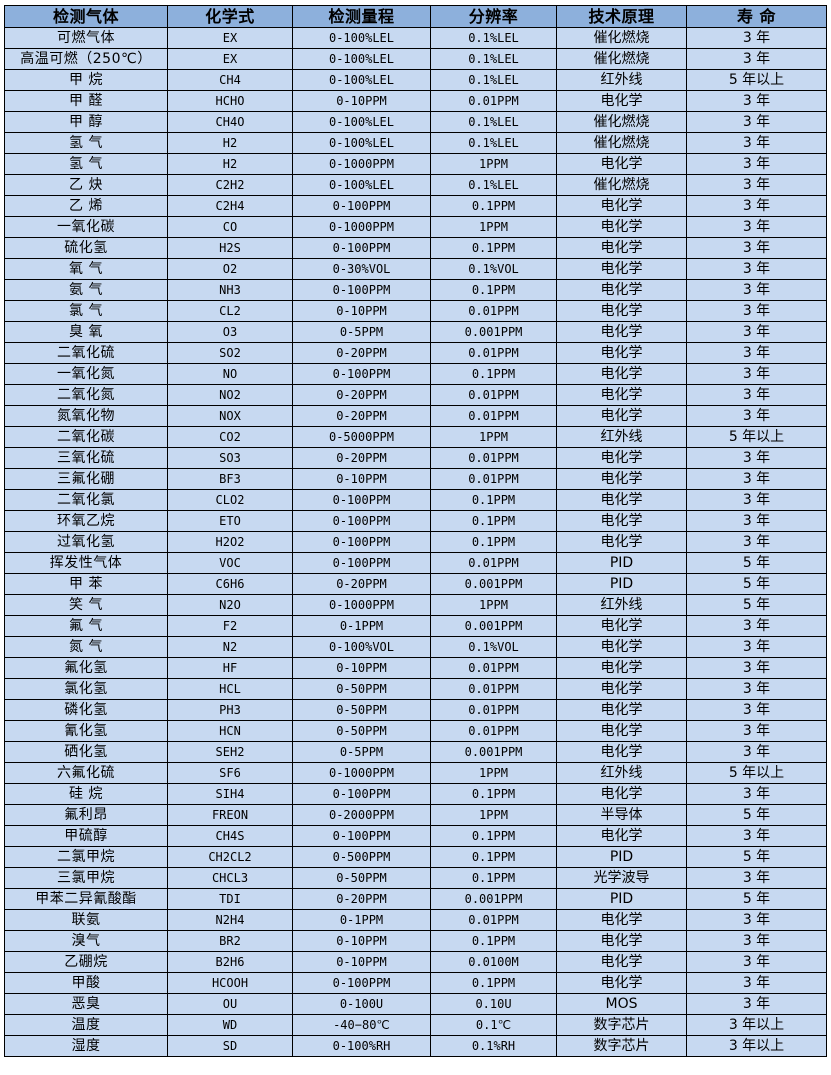 The image size is (831, 1075). What do you see at coordinates (230, 16) in the screenshot?
I see `column-header-formula: 化学式` at bounding box center [230, 16].